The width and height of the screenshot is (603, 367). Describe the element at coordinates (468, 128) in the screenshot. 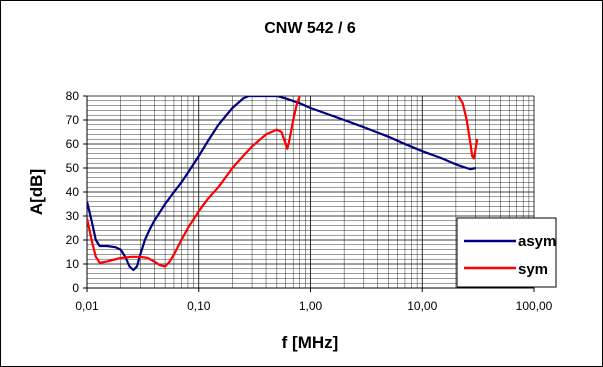

I see `series-line-sym` at that location.